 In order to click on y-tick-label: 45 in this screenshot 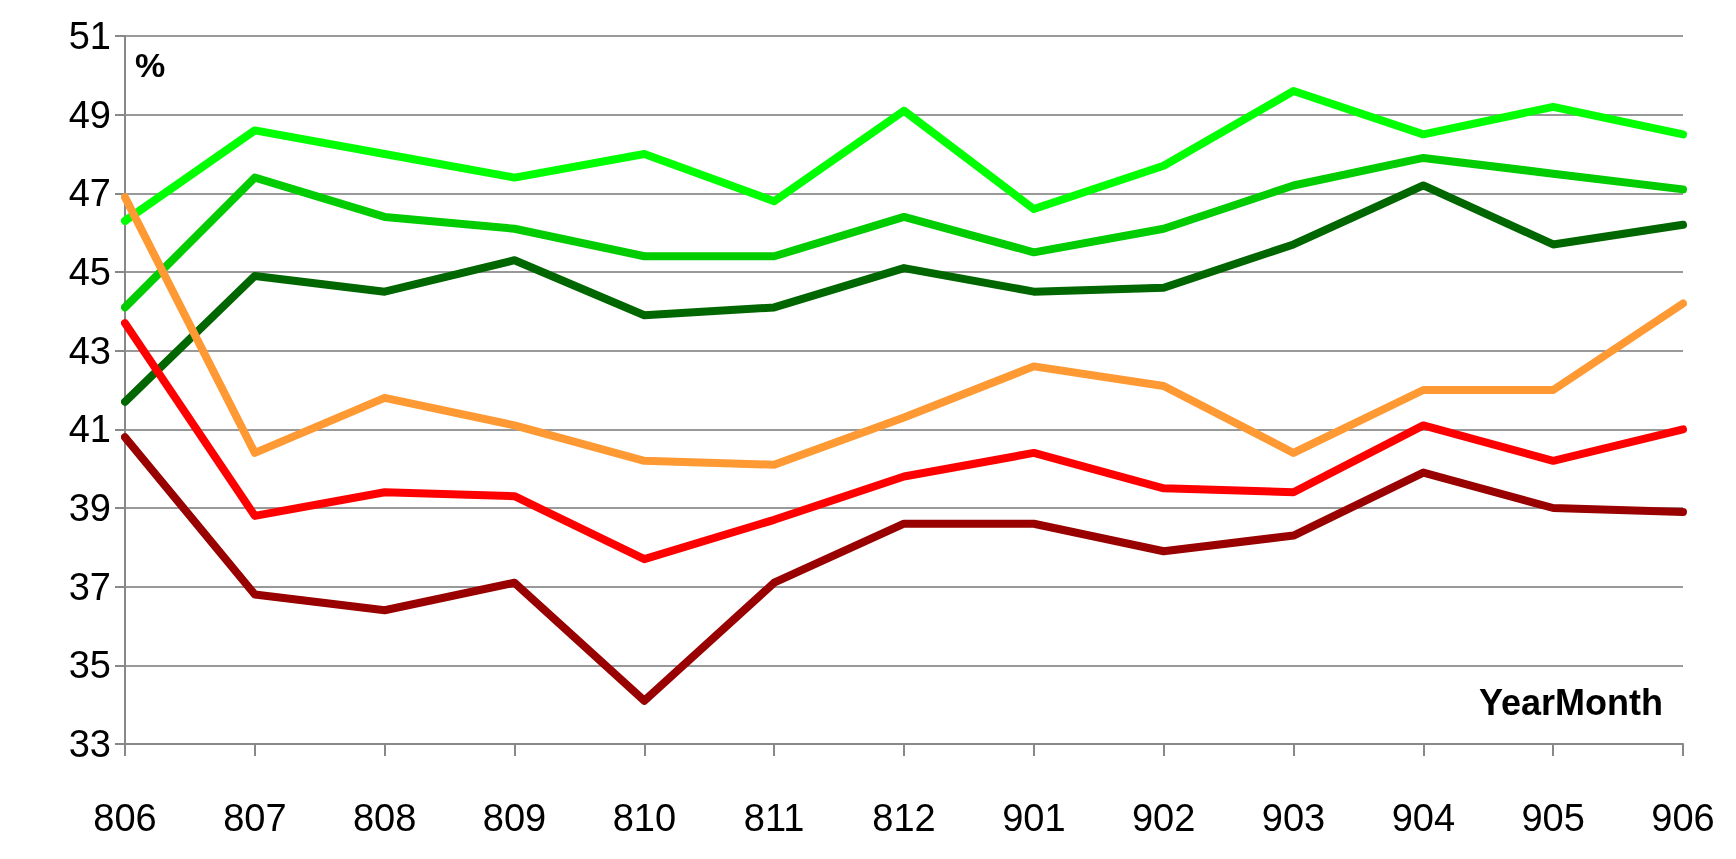, I will do `click(89, 272)`.